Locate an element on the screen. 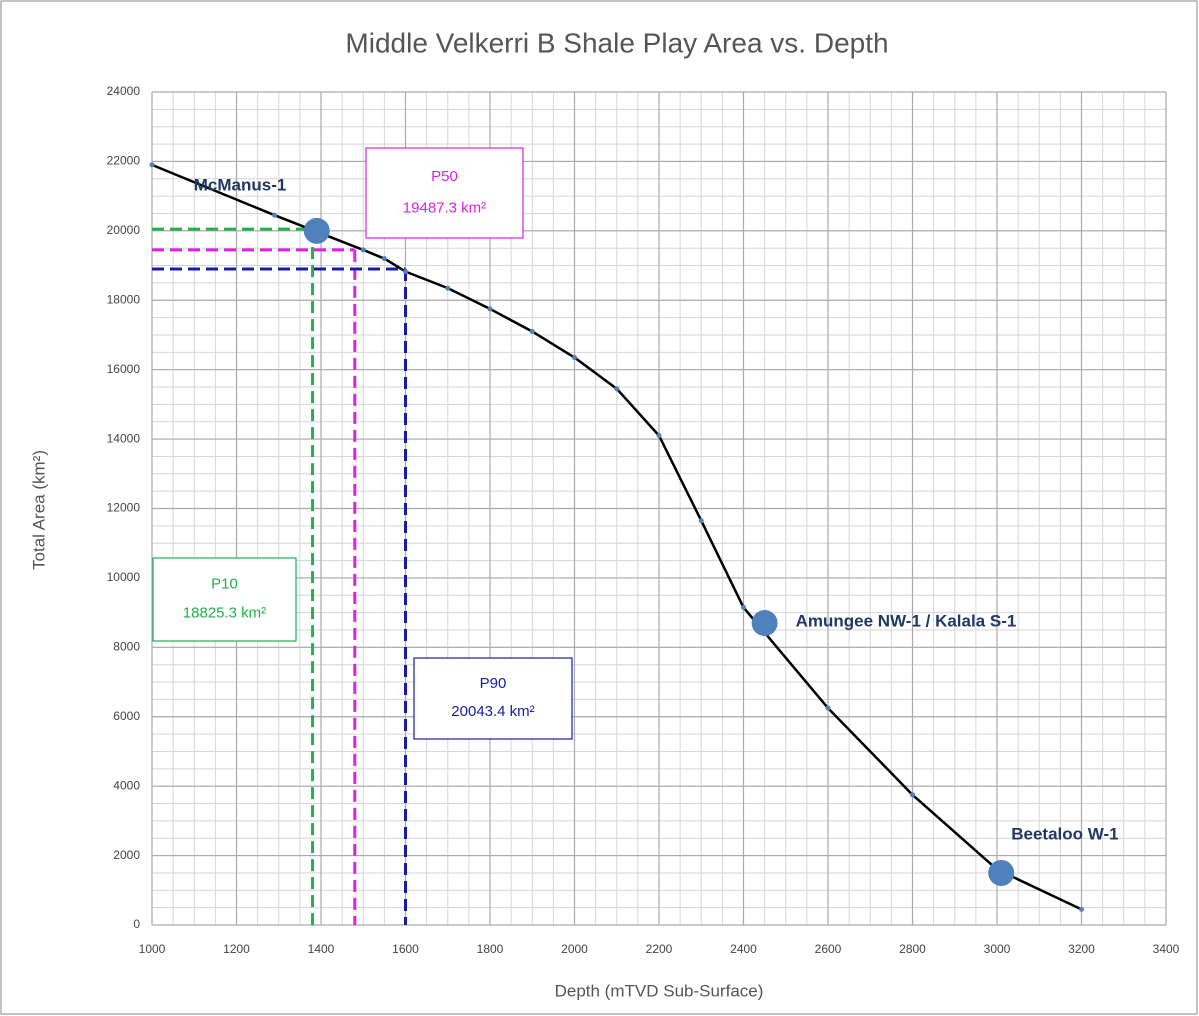  x-tick-label: 1400 is located at coordinates (321, 949).